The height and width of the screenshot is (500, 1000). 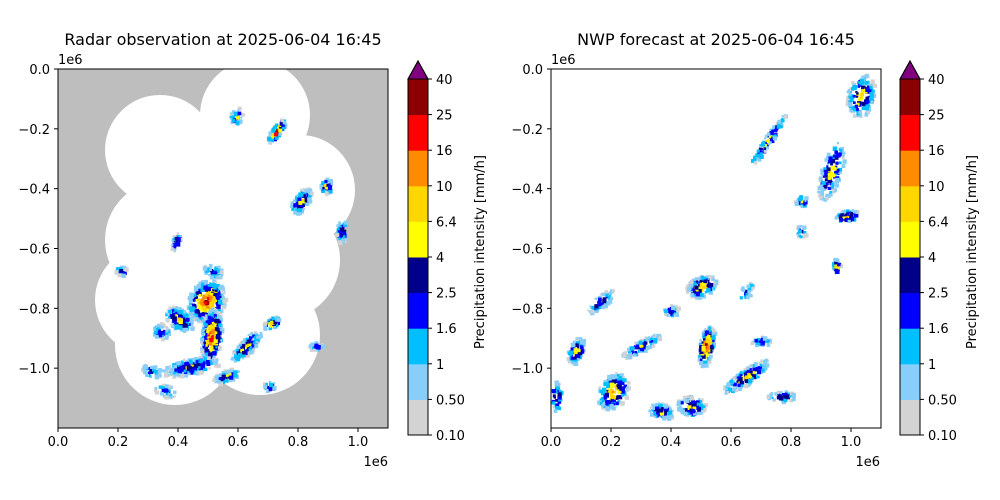 What do you see at coordinates (39, 70) in the screenshot?
I see `radar-y-tick-label: 0.0` at bounding box center [39, 70].